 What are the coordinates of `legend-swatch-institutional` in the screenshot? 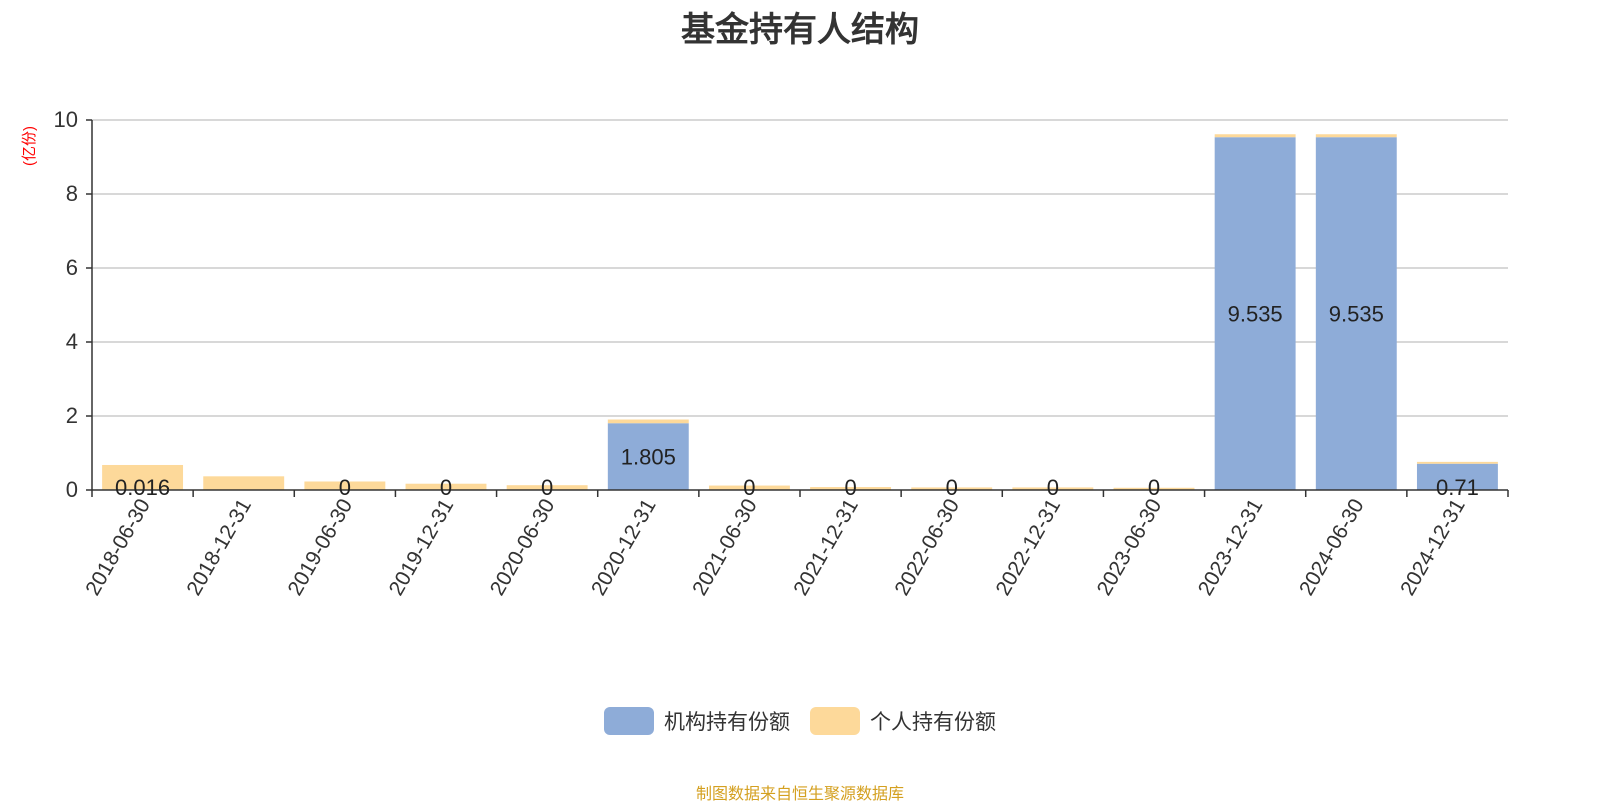 It's located at (629, 721).